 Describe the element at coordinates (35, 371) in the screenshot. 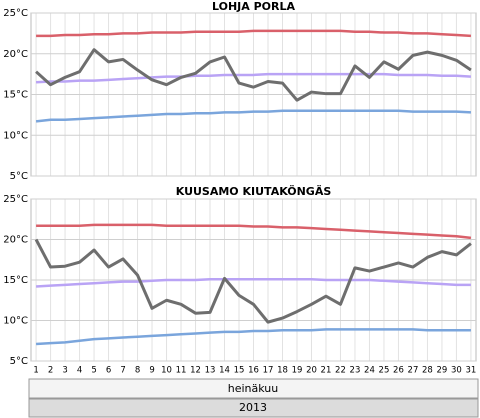

I see `x-tick-label: 1` at that location.